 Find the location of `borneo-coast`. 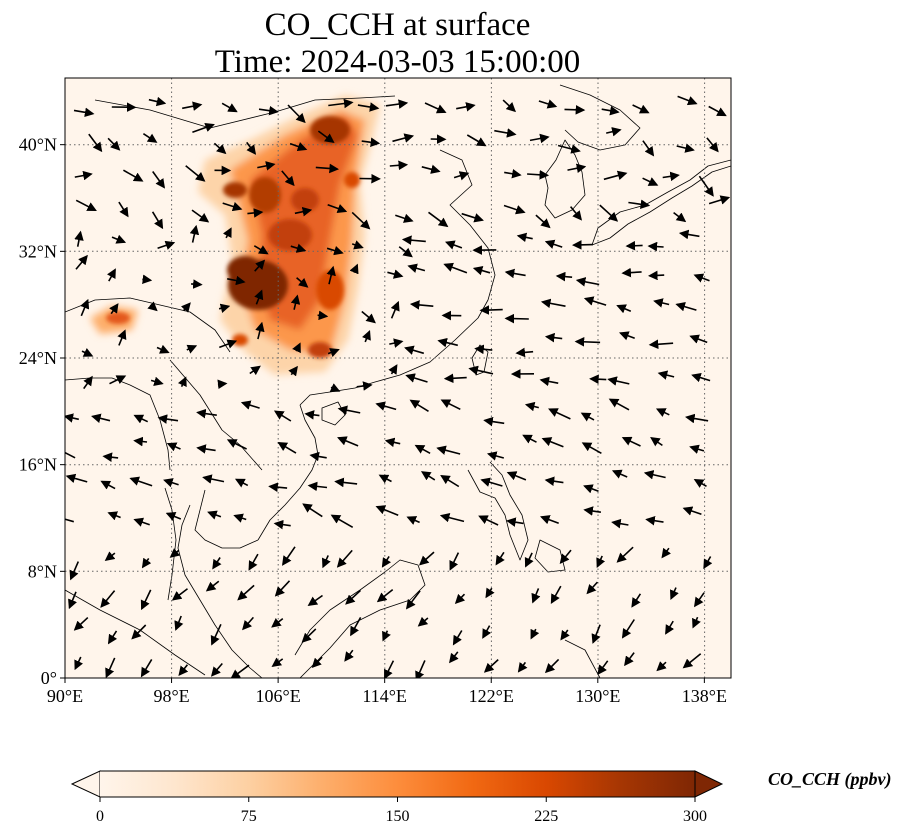

borneo-coast is located at coordinates (360, 618).